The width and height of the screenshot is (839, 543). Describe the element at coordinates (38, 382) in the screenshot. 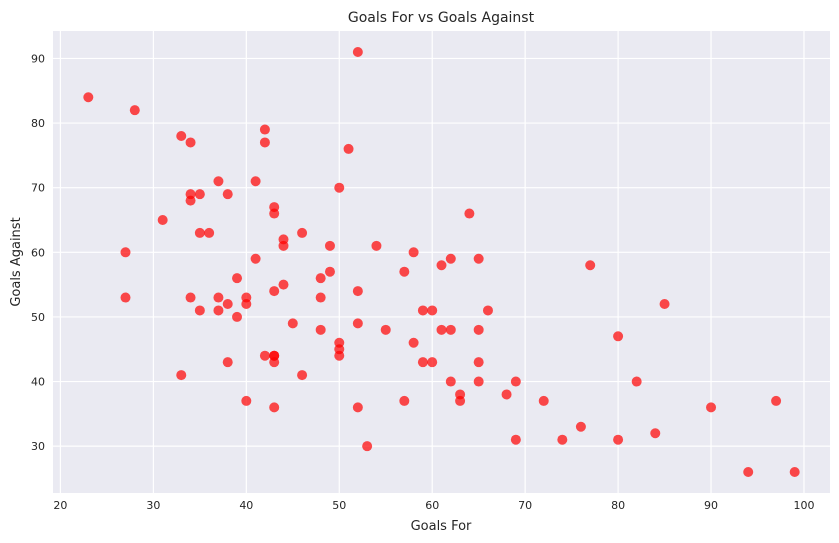

I see `y-tick-label: 40` at that location.